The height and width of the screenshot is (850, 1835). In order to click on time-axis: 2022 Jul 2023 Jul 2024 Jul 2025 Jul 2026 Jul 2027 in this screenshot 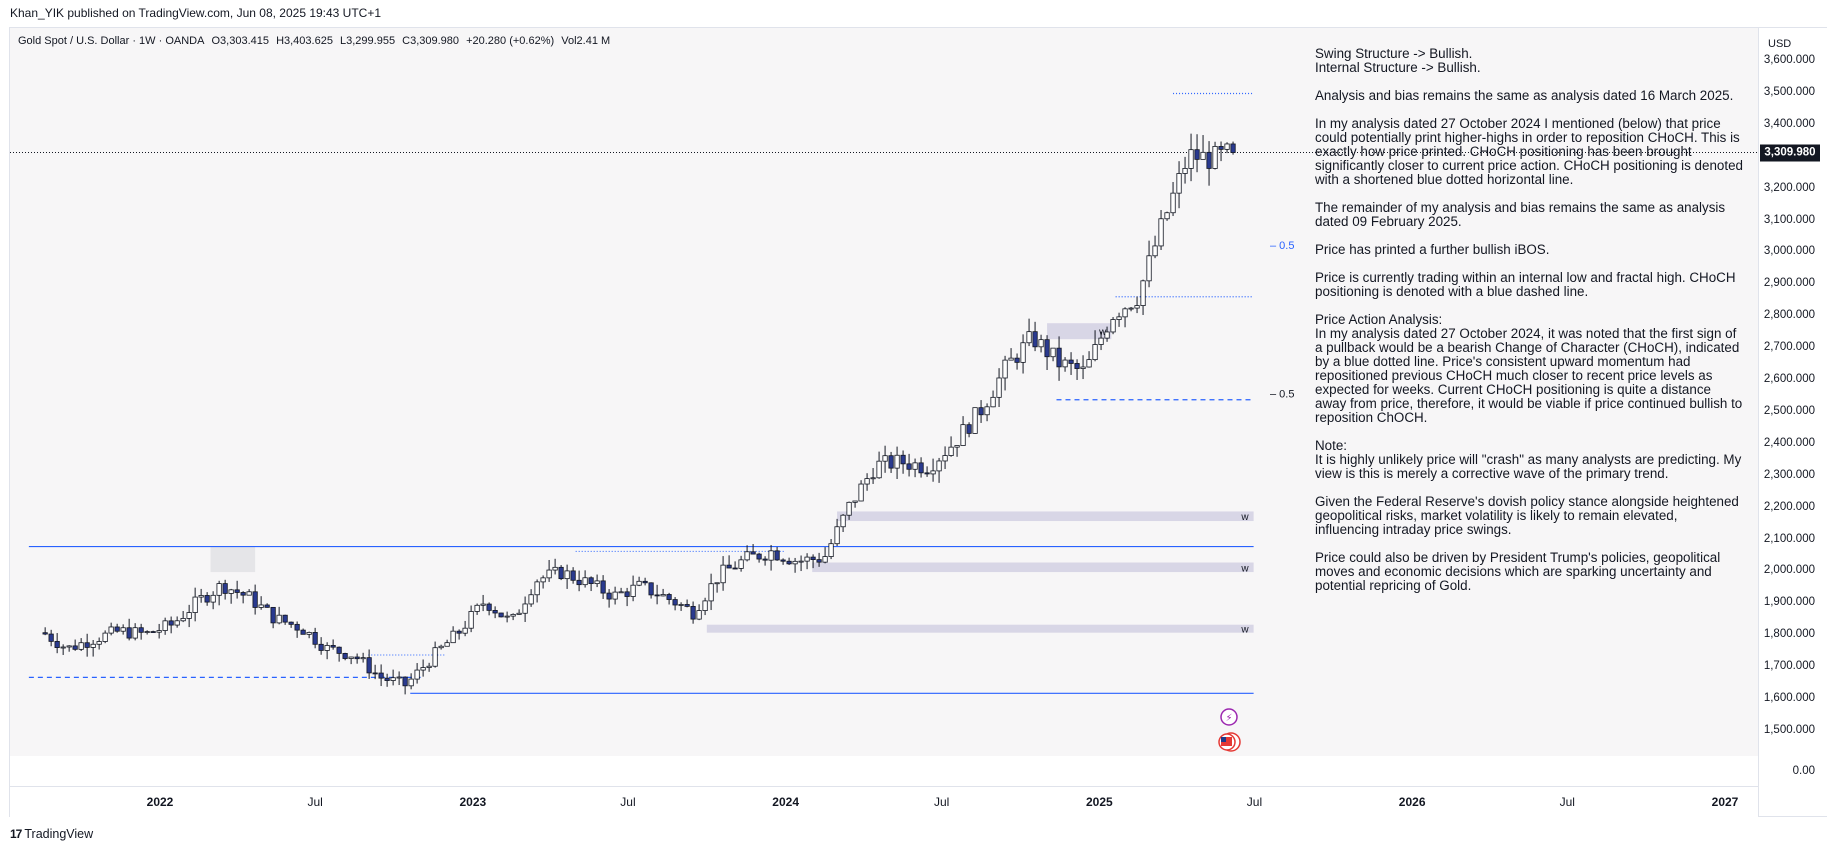, I will do `click(884, 801)`.